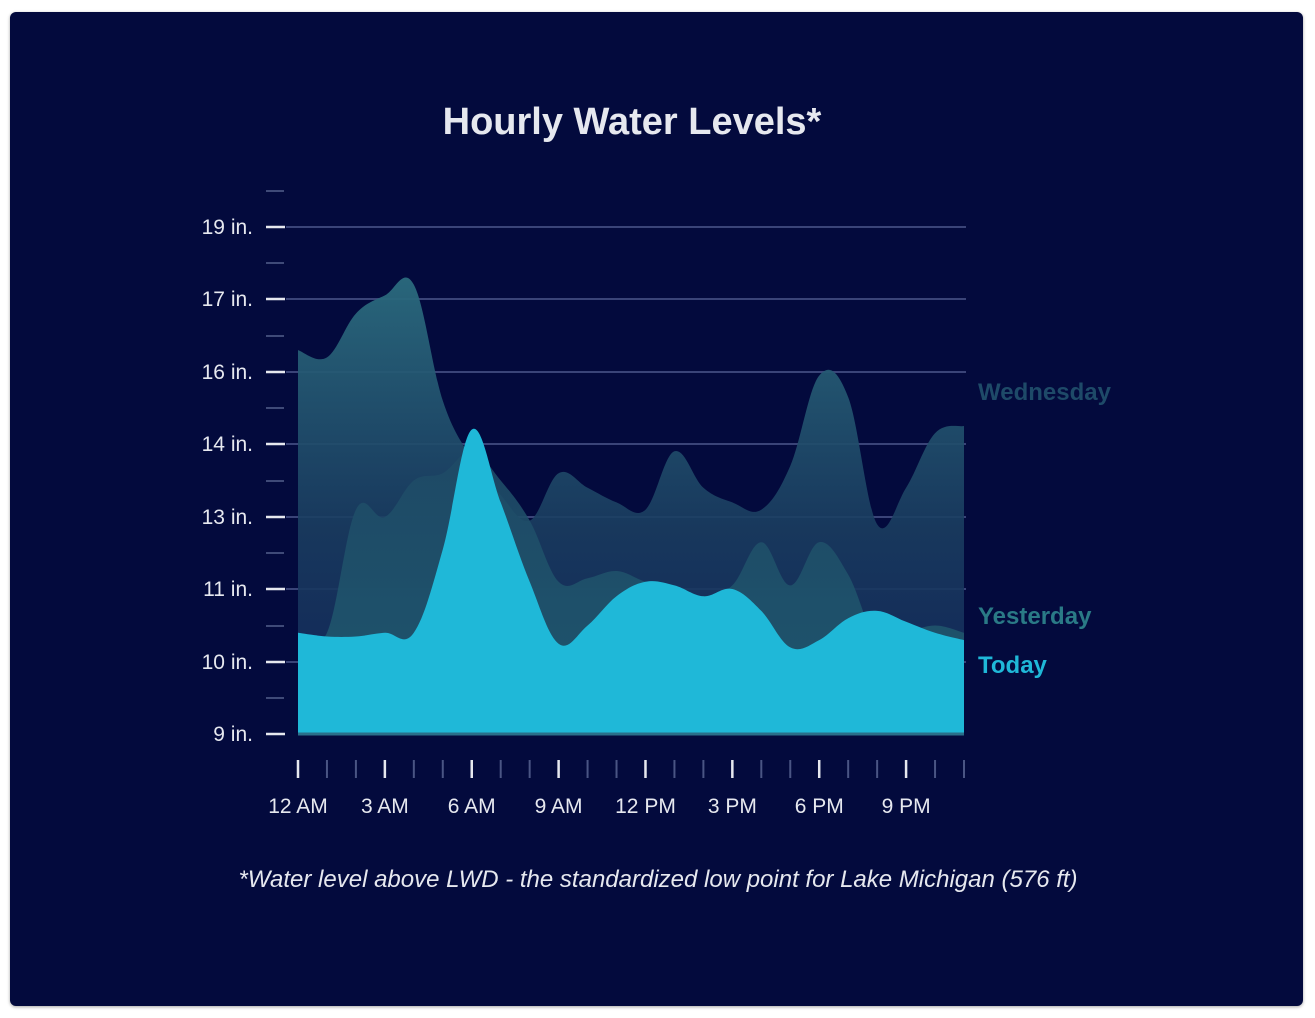 Image resolution: width=1315 pixels, height=1018 pixels. Describe the element at coordinates (385, 806) in the screenshot. I see `x-tick-label: 3 AM` at that location.